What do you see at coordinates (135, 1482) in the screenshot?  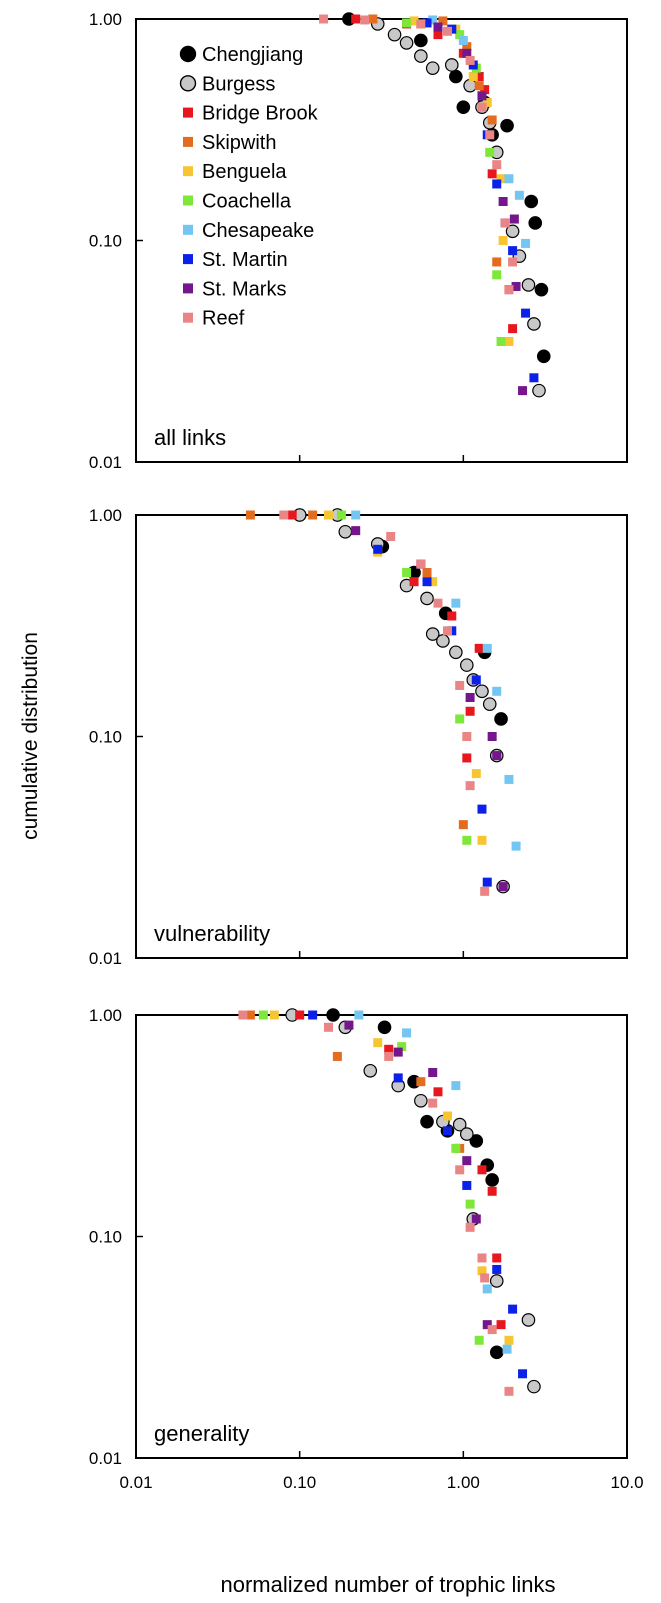 I see `x-tick-label: 0.01` at bounding box center [135, 1482].